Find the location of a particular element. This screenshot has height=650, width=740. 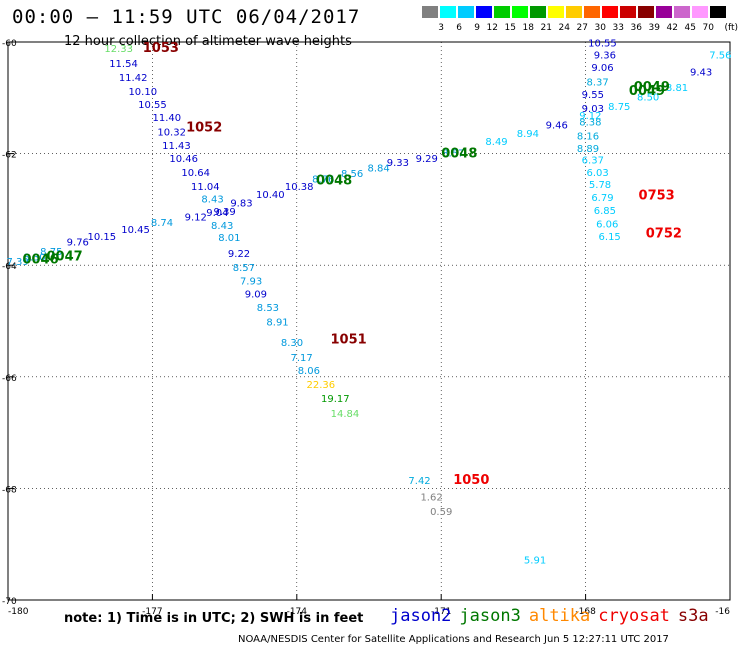

swh-value-jason3: 10.38 is located at coordinates (299, 187).